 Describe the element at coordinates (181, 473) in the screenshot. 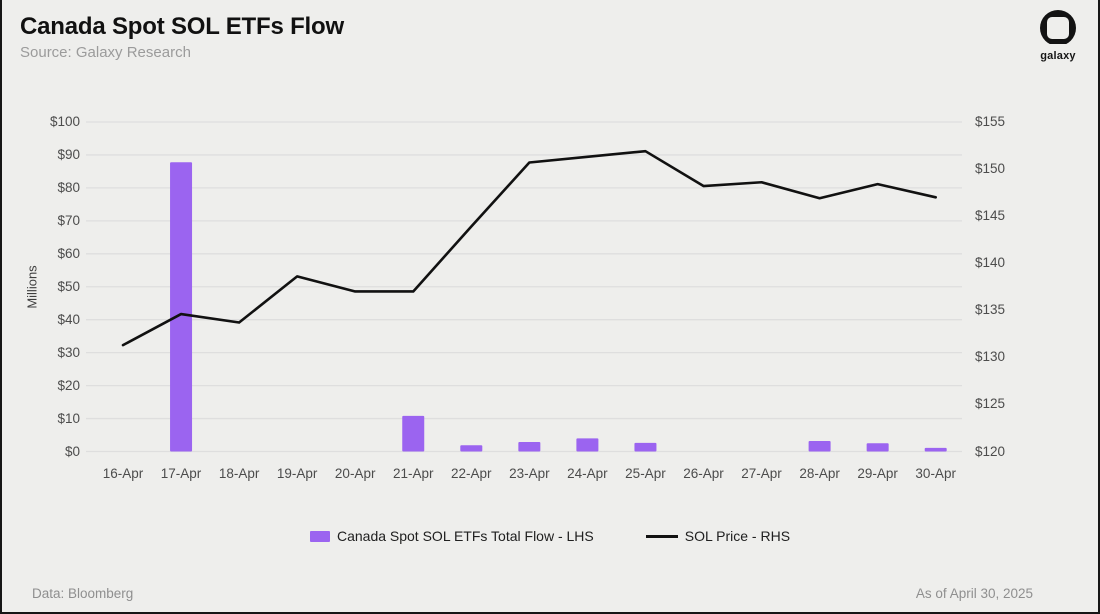

I see `x-axis-label: 17-Apr` at that location.